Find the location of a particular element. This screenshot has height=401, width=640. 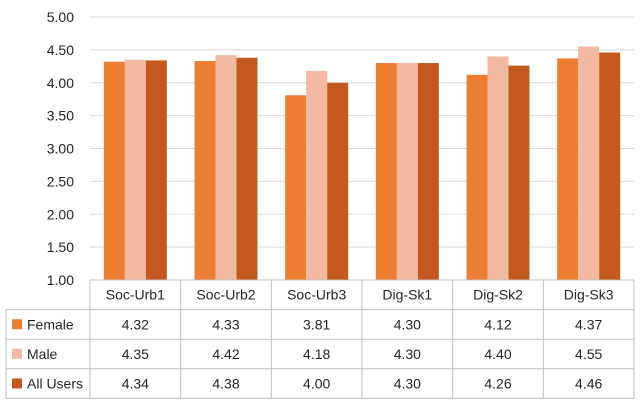

data-table-cell: 4.26 is located at coordinates (497, 383).